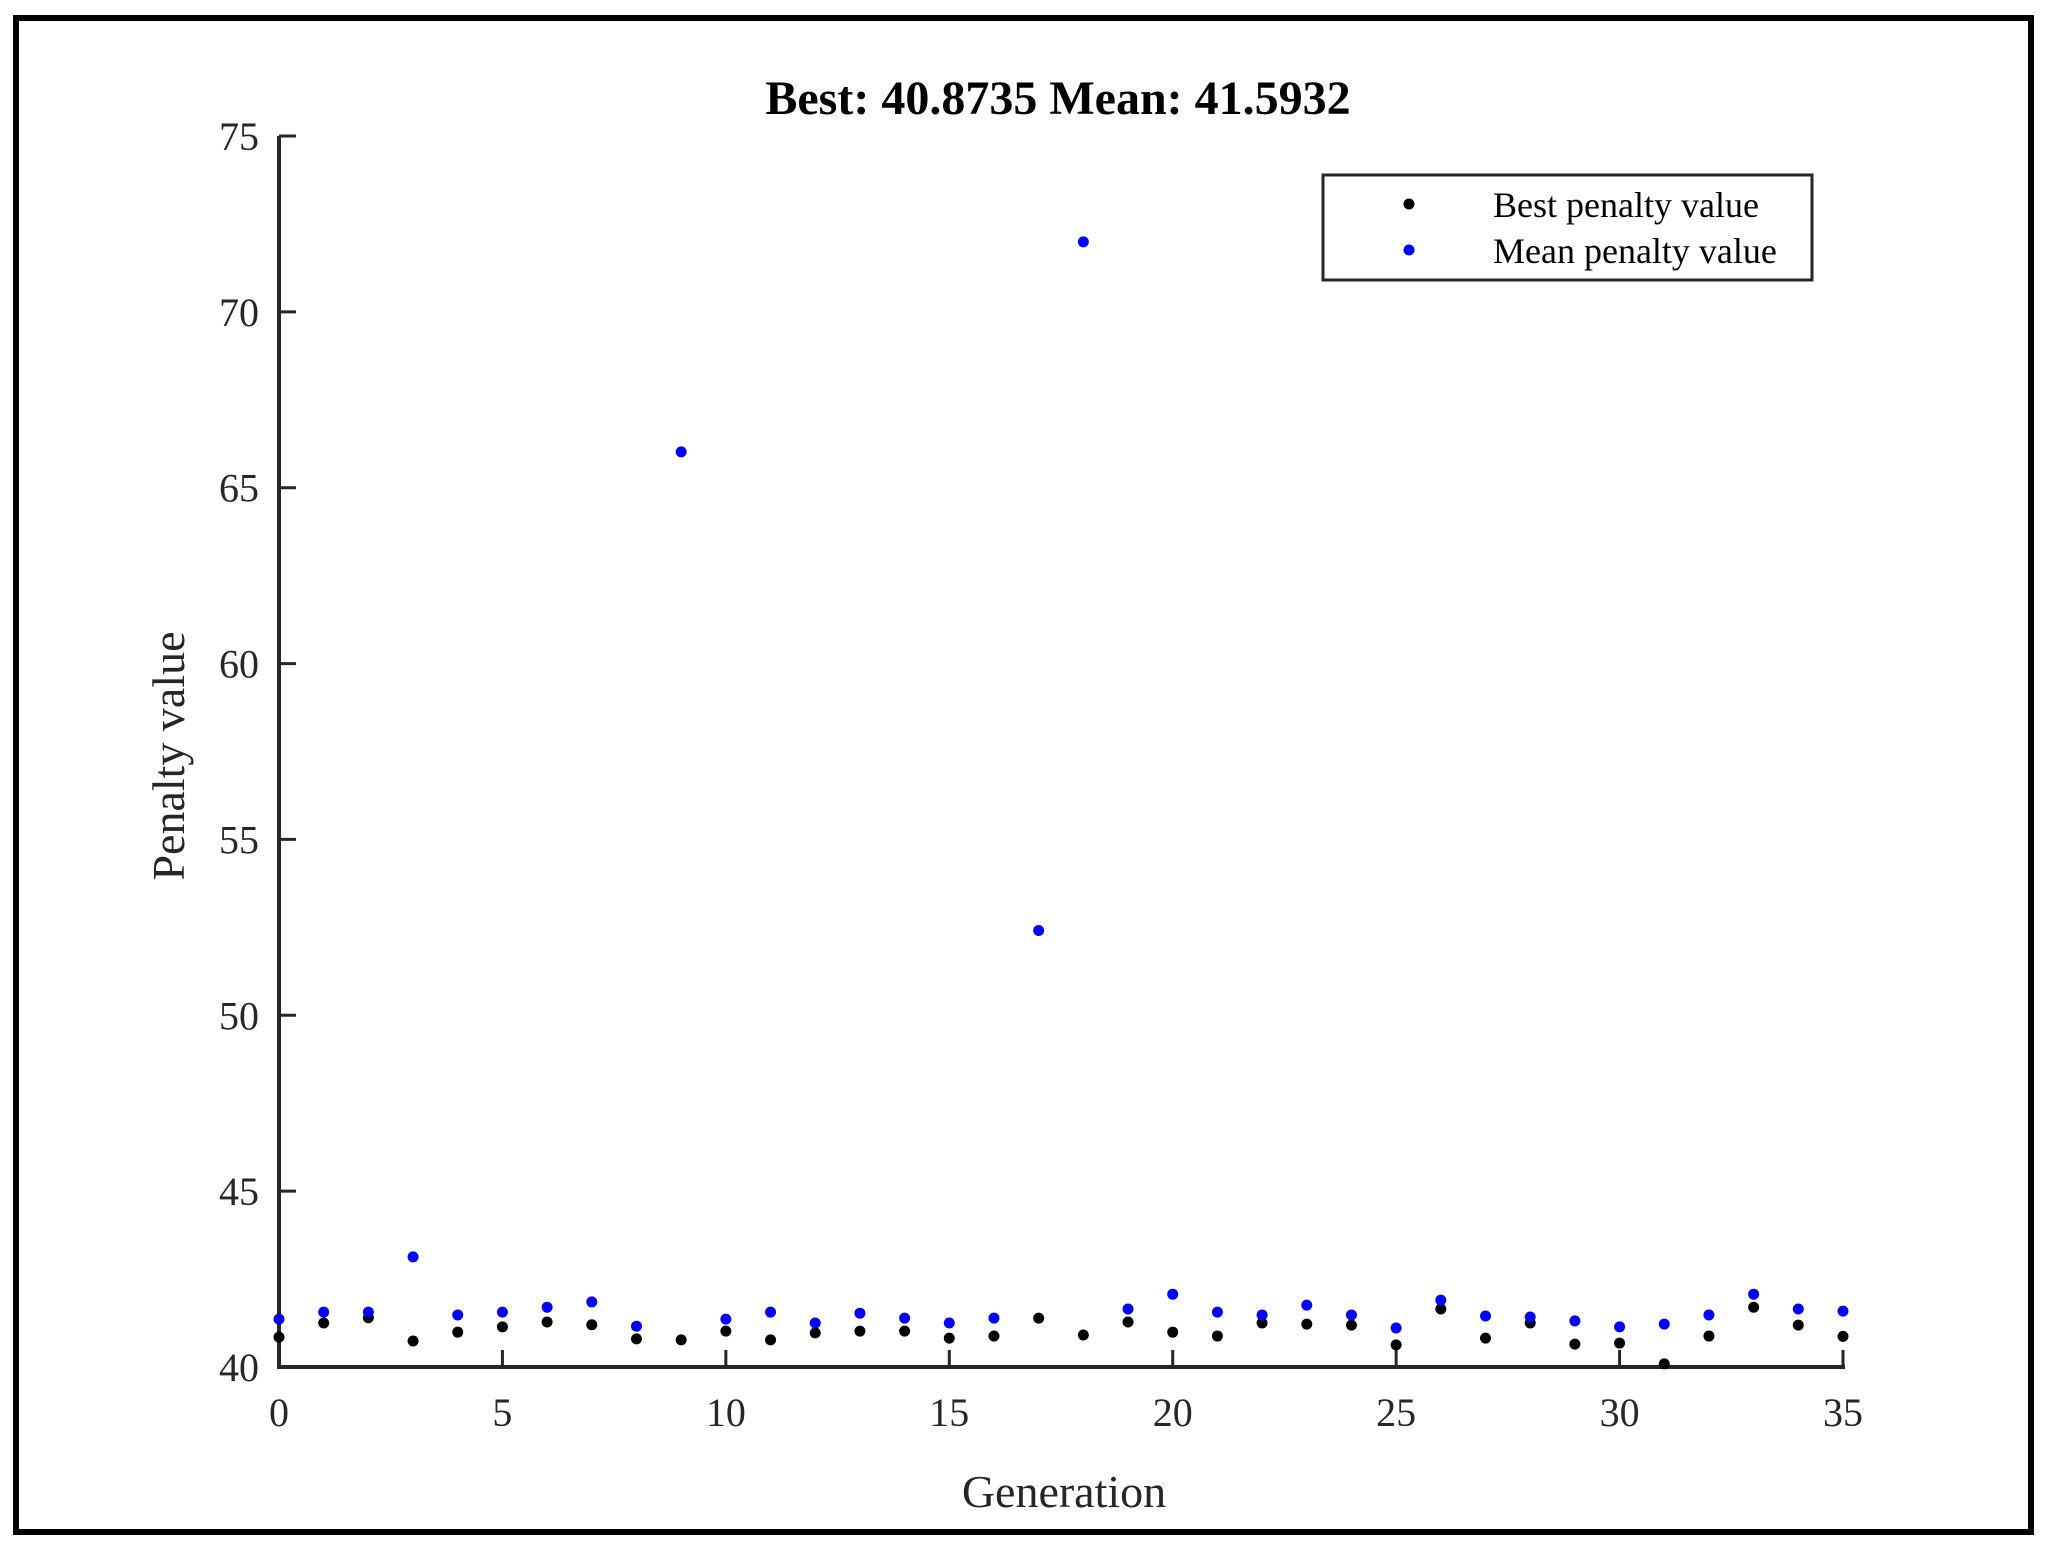 The width and height of the screenshot is (2058, 1551). Describe the element at coordinates (1064, 1491) in the screenshot. I see `x-axis-label: Generation` at that location.